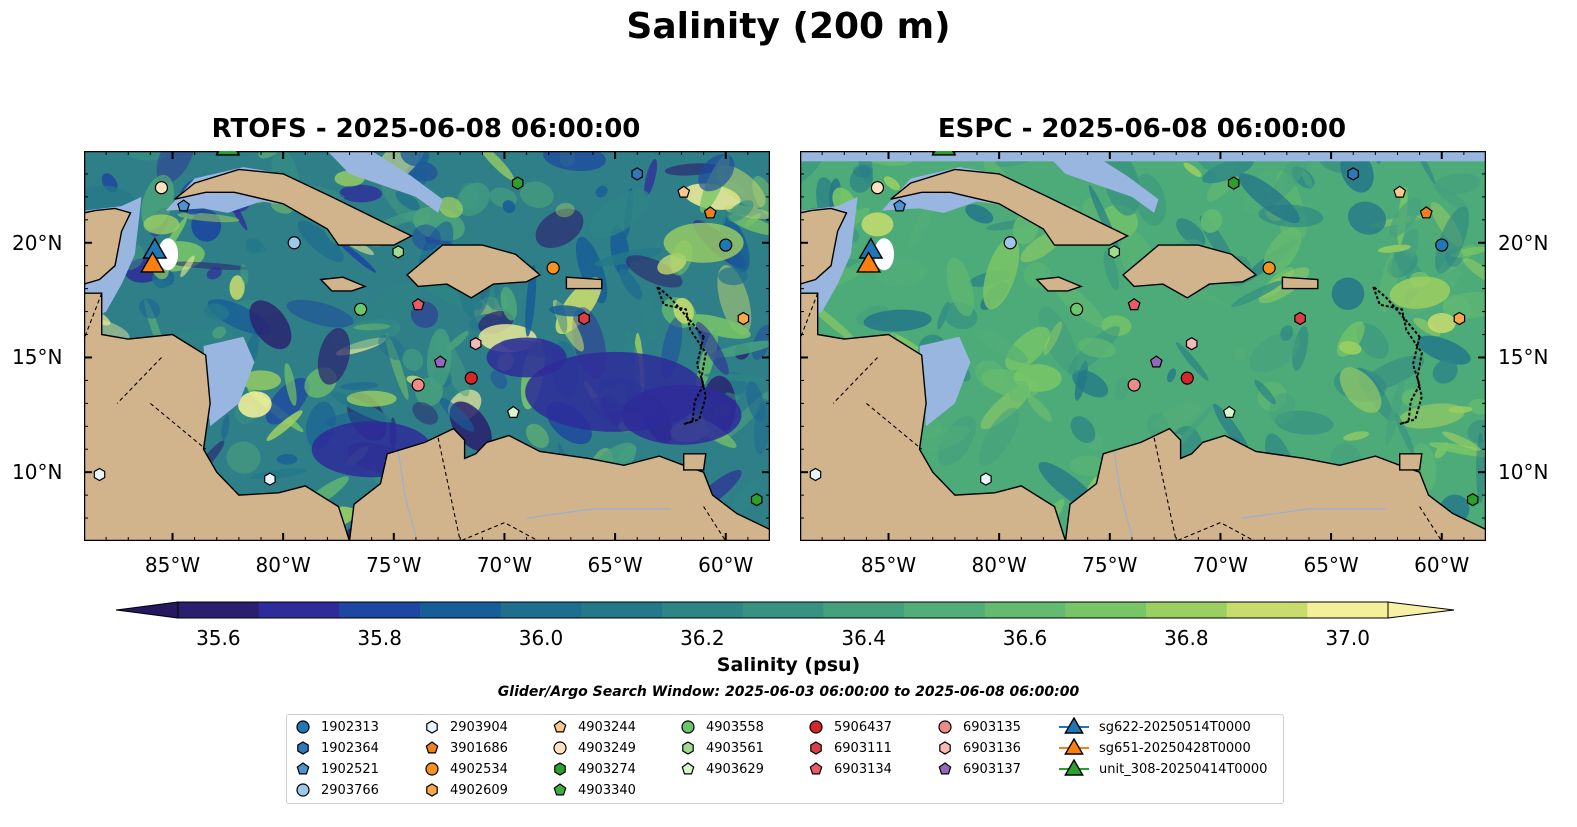  I want to click on legend-item: 4902534, so click(466, 769).